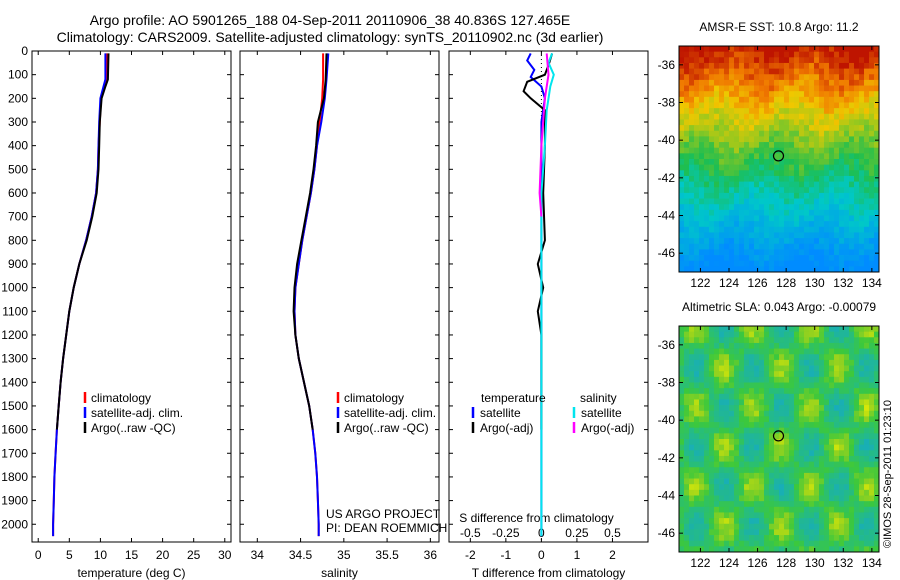  I want to click on y-tick-label: 1100, so click(15, 311).